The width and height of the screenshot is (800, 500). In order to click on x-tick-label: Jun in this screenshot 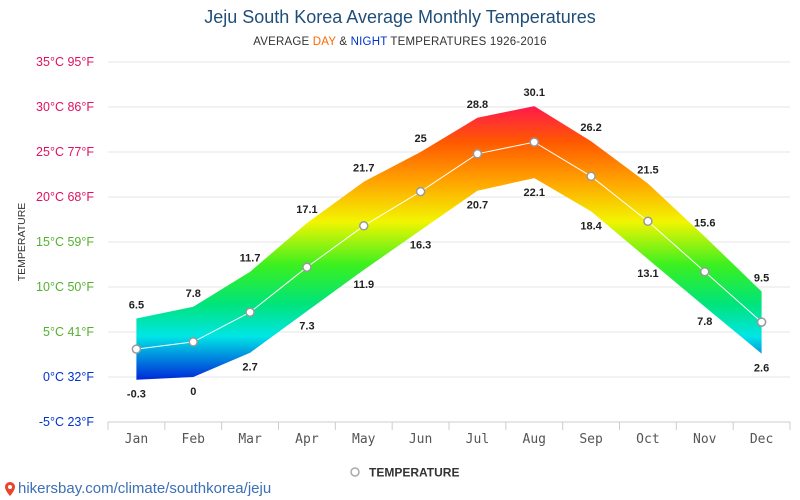, I will do `click(420, 439)`.